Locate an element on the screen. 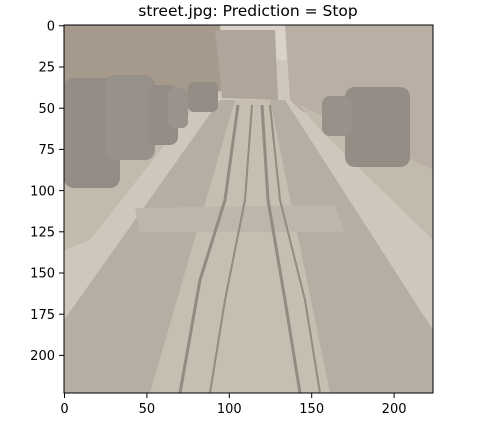 This screenshot has height=434, width=488. x-tick-label: 200 is located at coordinates (394, 409).